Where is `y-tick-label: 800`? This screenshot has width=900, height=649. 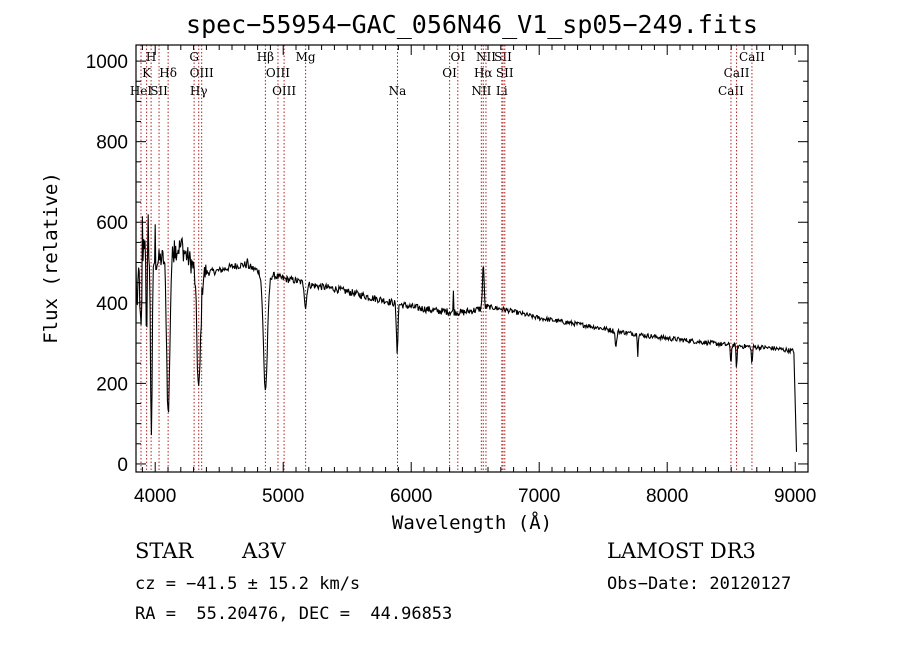 y-tick-label: 800 is located at coordinates (112, 143).